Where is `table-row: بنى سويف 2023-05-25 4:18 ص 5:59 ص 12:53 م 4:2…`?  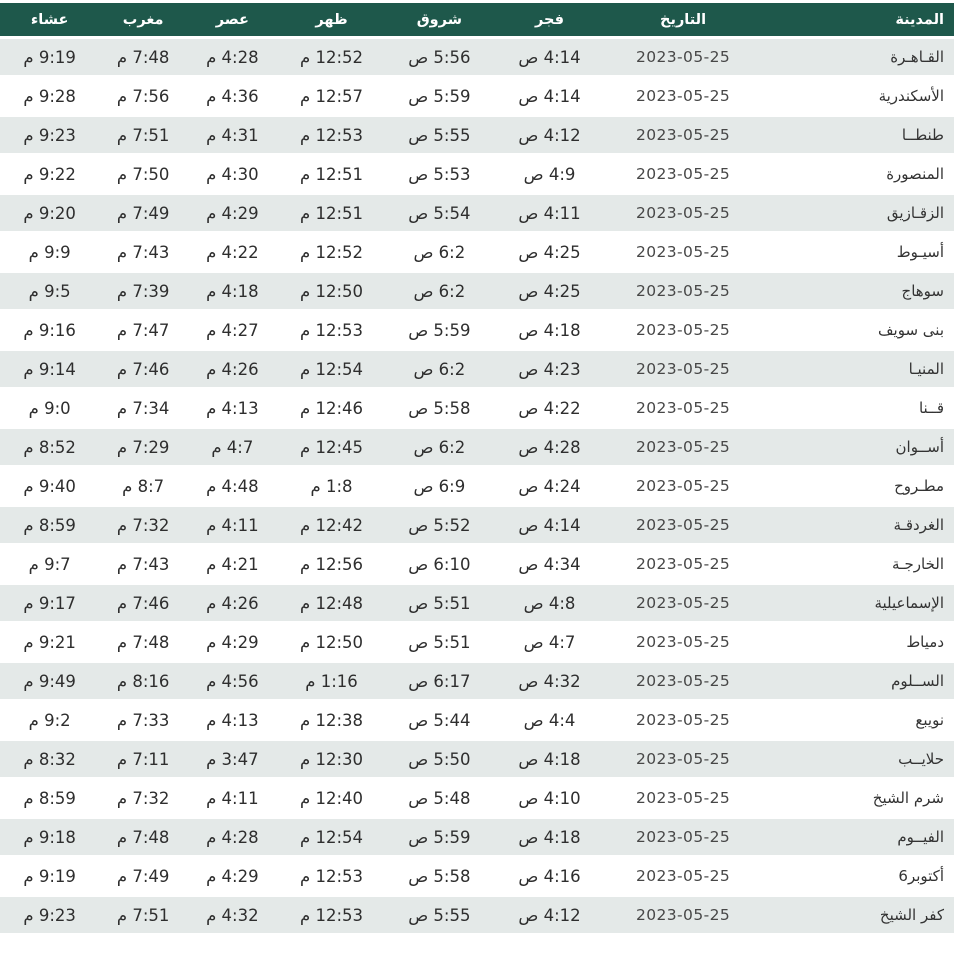
table-row: بنى سويف 2023-05-25 4:18 ص 5:59 ص 12:53 م 4:2… is located at coordinates (477, 330).